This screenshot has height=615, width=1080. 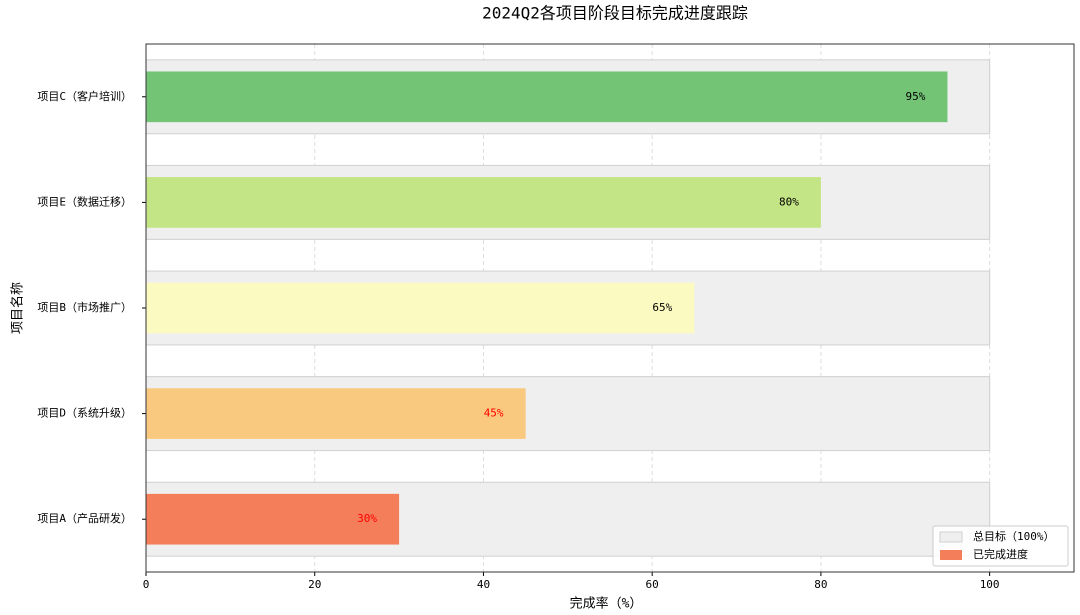 What do you see at coordinates (314, 584) in the screenshot?
I see `x-tick-label: 20` at bounding box center [314, 584].